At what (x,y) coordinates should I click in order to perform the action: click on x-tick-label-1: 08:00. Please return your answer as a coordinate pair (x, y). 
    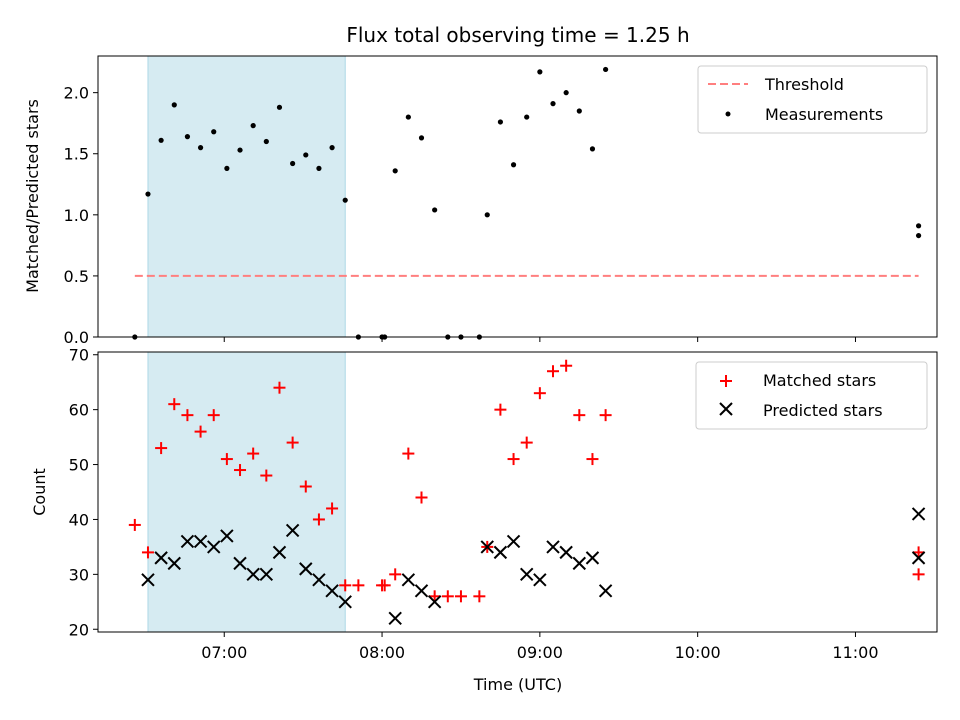
    Looking at the image, I should click on (382, 652).